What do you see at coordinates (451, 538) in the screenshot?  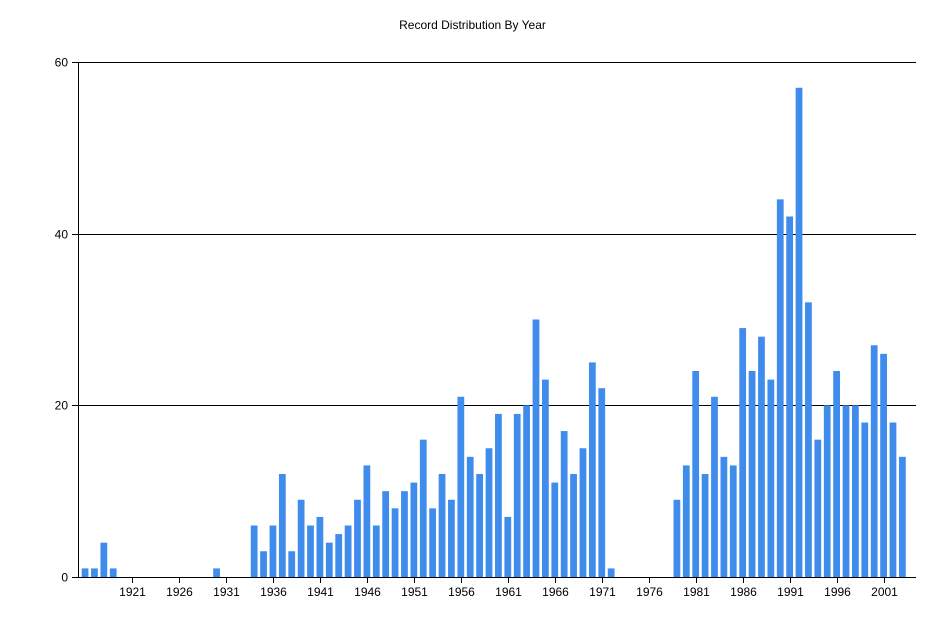 I see `bar-1955` at bounding box center [451, 538].